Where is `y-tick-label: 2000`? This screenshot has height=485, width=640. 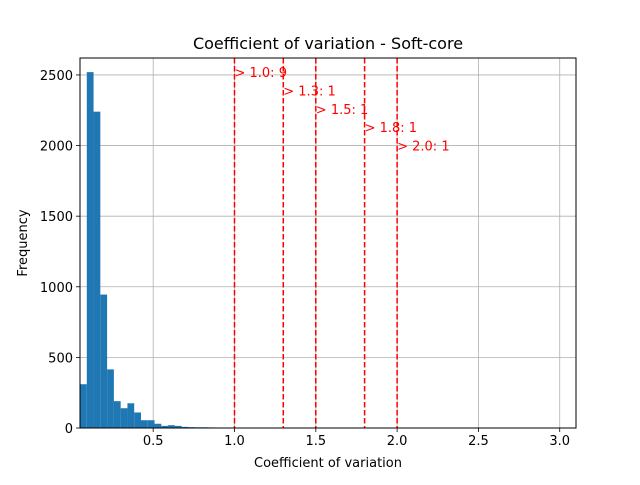
y-tick-label: 2000 is located at coordinates (56, 147).